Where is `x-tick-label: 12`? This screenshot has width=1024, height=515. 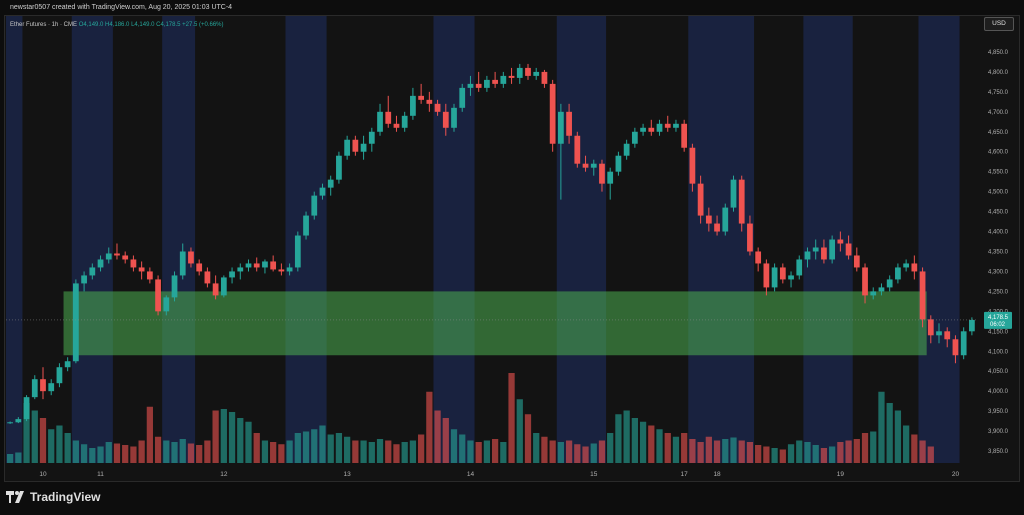
x-tick-label: 12 is located at coordinates (224, 474).